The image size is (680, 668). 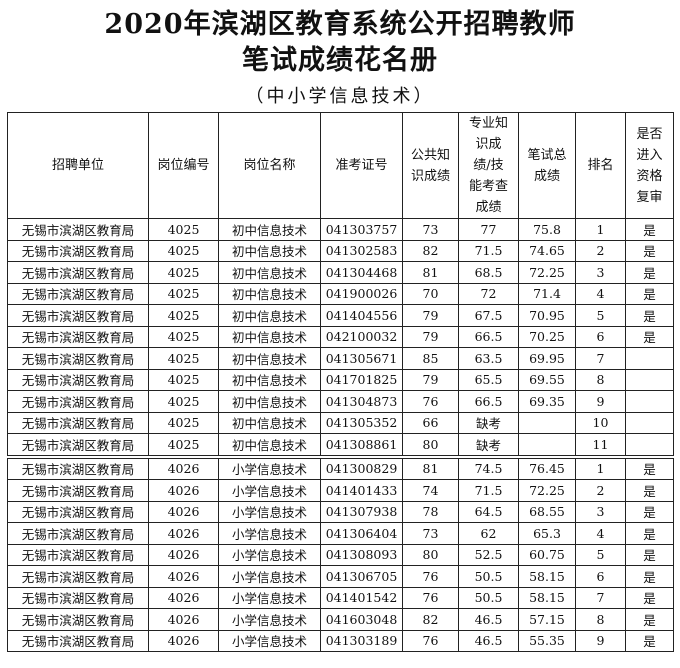 What do you see at coordinates (361, 229) in the screenshot?
I see `table-cell: 041303757` at bounding box center [361, 229].